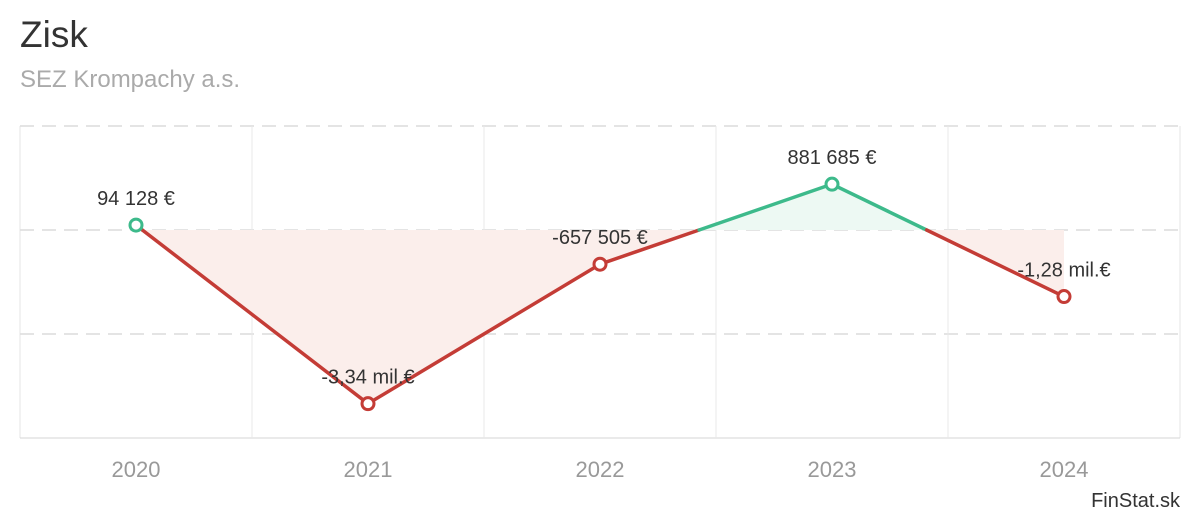  I want to click on chart-subtitle: SEZ Krompachy a.s., so click(130, 79).